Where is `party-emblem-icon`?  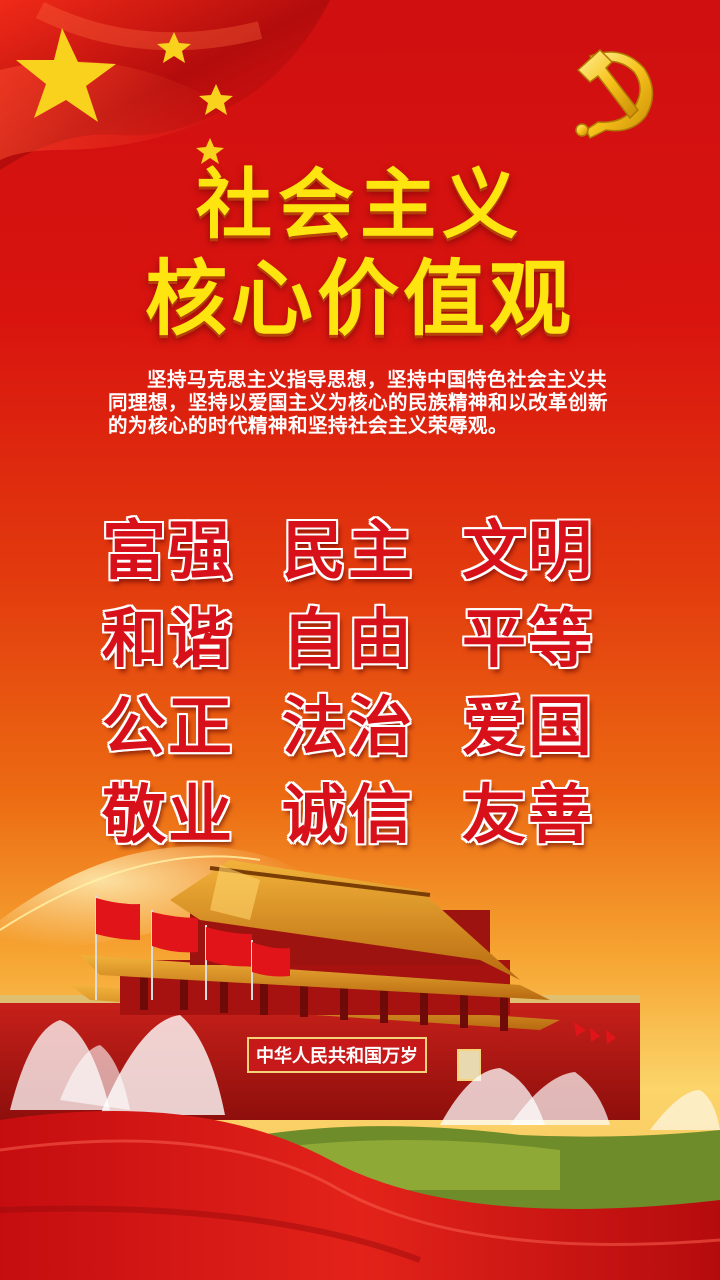
party-emblem-icon is located at coordinates (614, 94).